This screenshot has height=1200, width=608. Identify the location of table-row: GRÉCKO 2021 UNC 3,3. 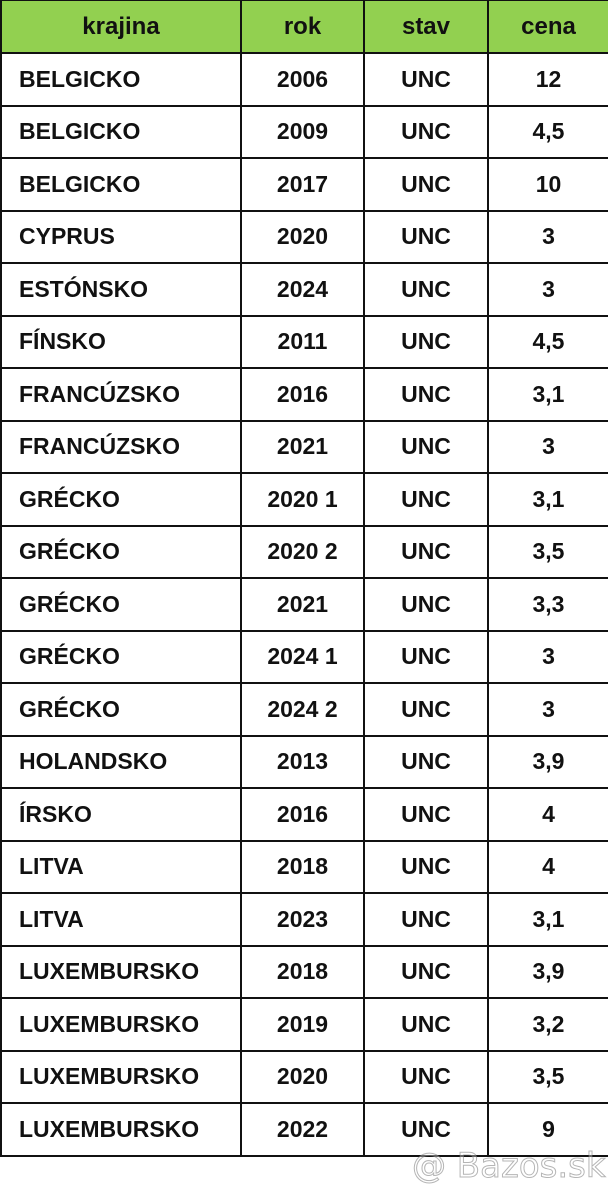
(304, 604).